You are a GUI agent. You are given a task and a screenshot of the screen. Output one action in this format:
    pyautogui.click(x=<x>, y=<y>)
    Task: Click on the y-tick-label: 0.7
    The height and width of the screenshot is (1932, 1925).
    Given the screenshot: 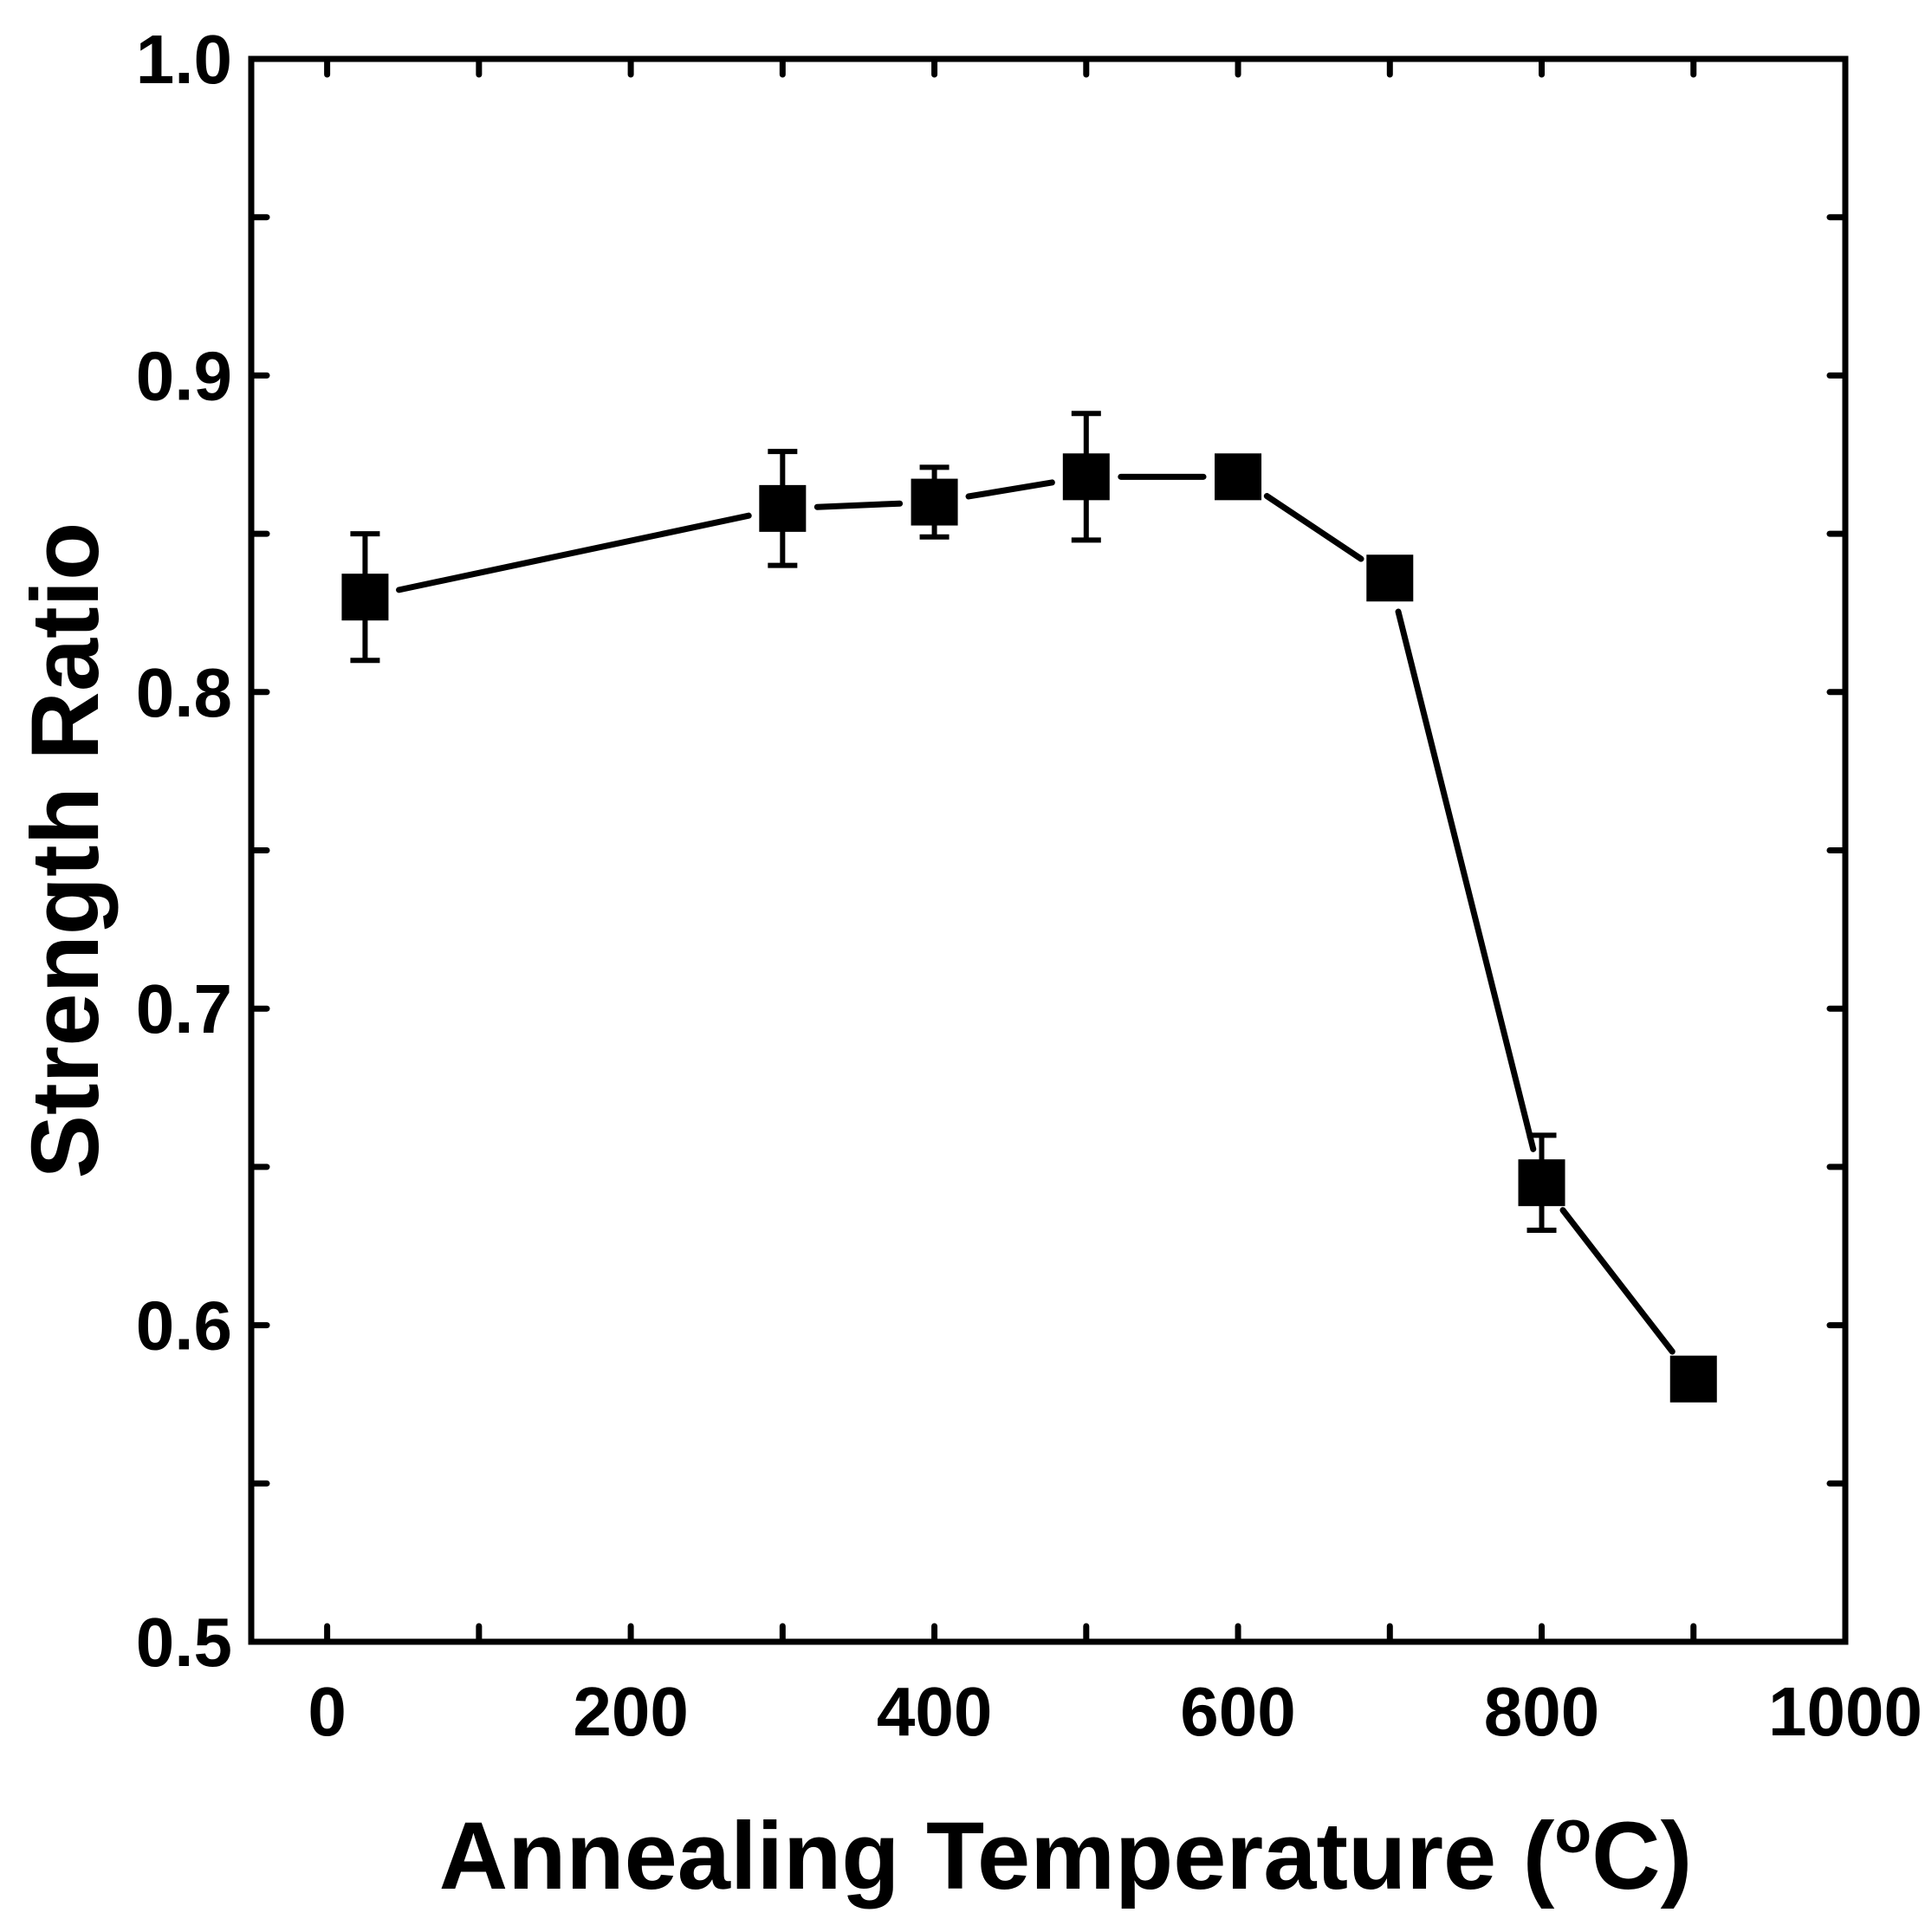 What is the action you would take?
    pyautogui.click(x=184, y=1008)
    